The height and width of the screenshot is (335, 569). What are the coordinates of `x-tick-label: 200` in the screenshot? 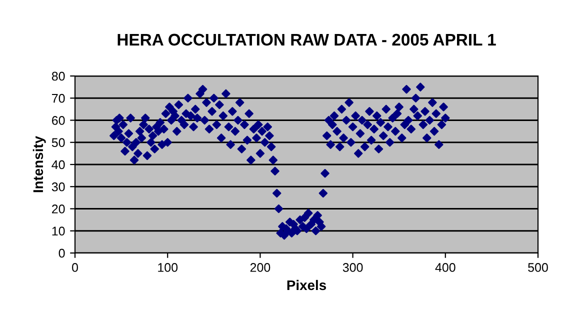 It's located at (260, 267).